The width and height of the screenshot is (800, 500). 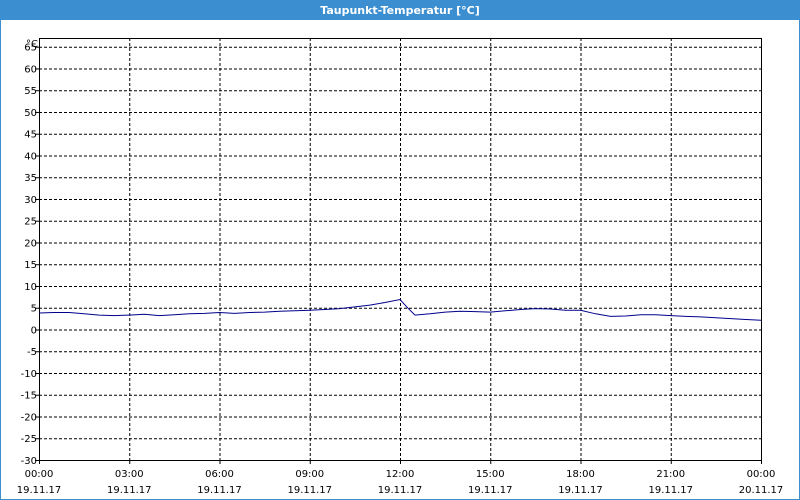 I want to click on y-tick-label: 30, so click(x=30, y=200).